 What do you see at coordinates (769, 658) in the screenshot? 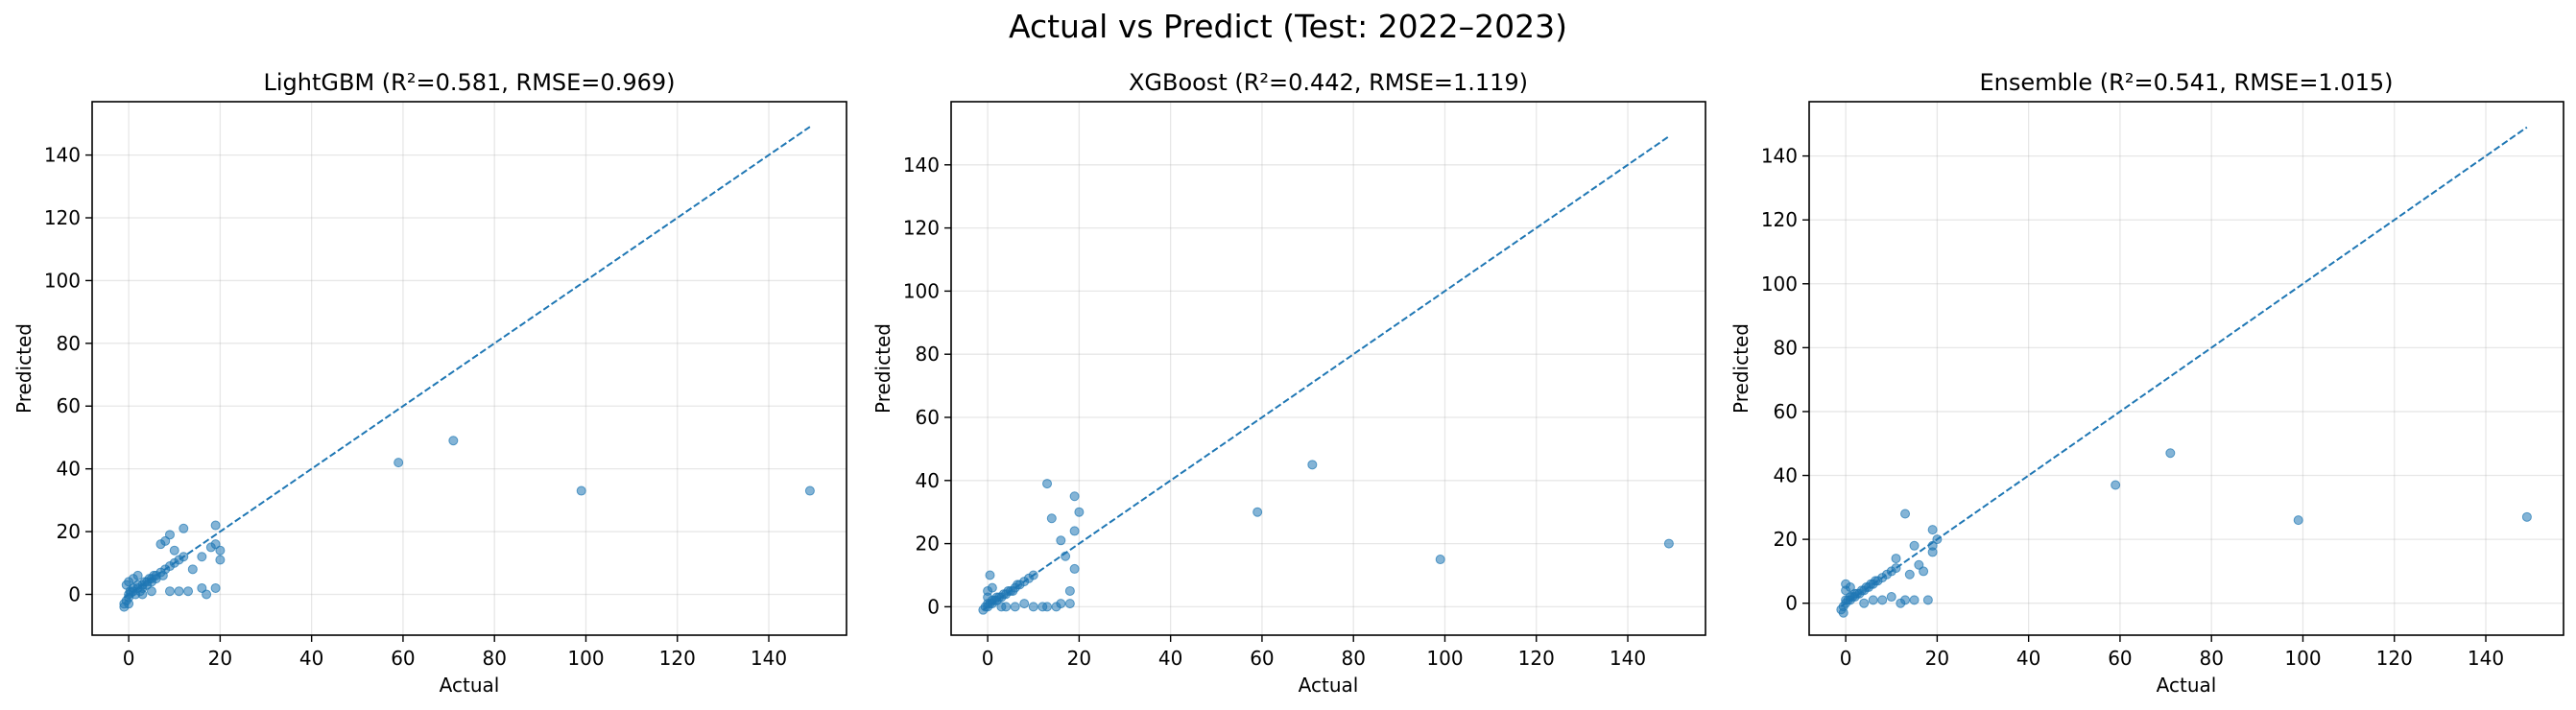
I see `x-tick-label: 140` at bounding box center [769, 658].